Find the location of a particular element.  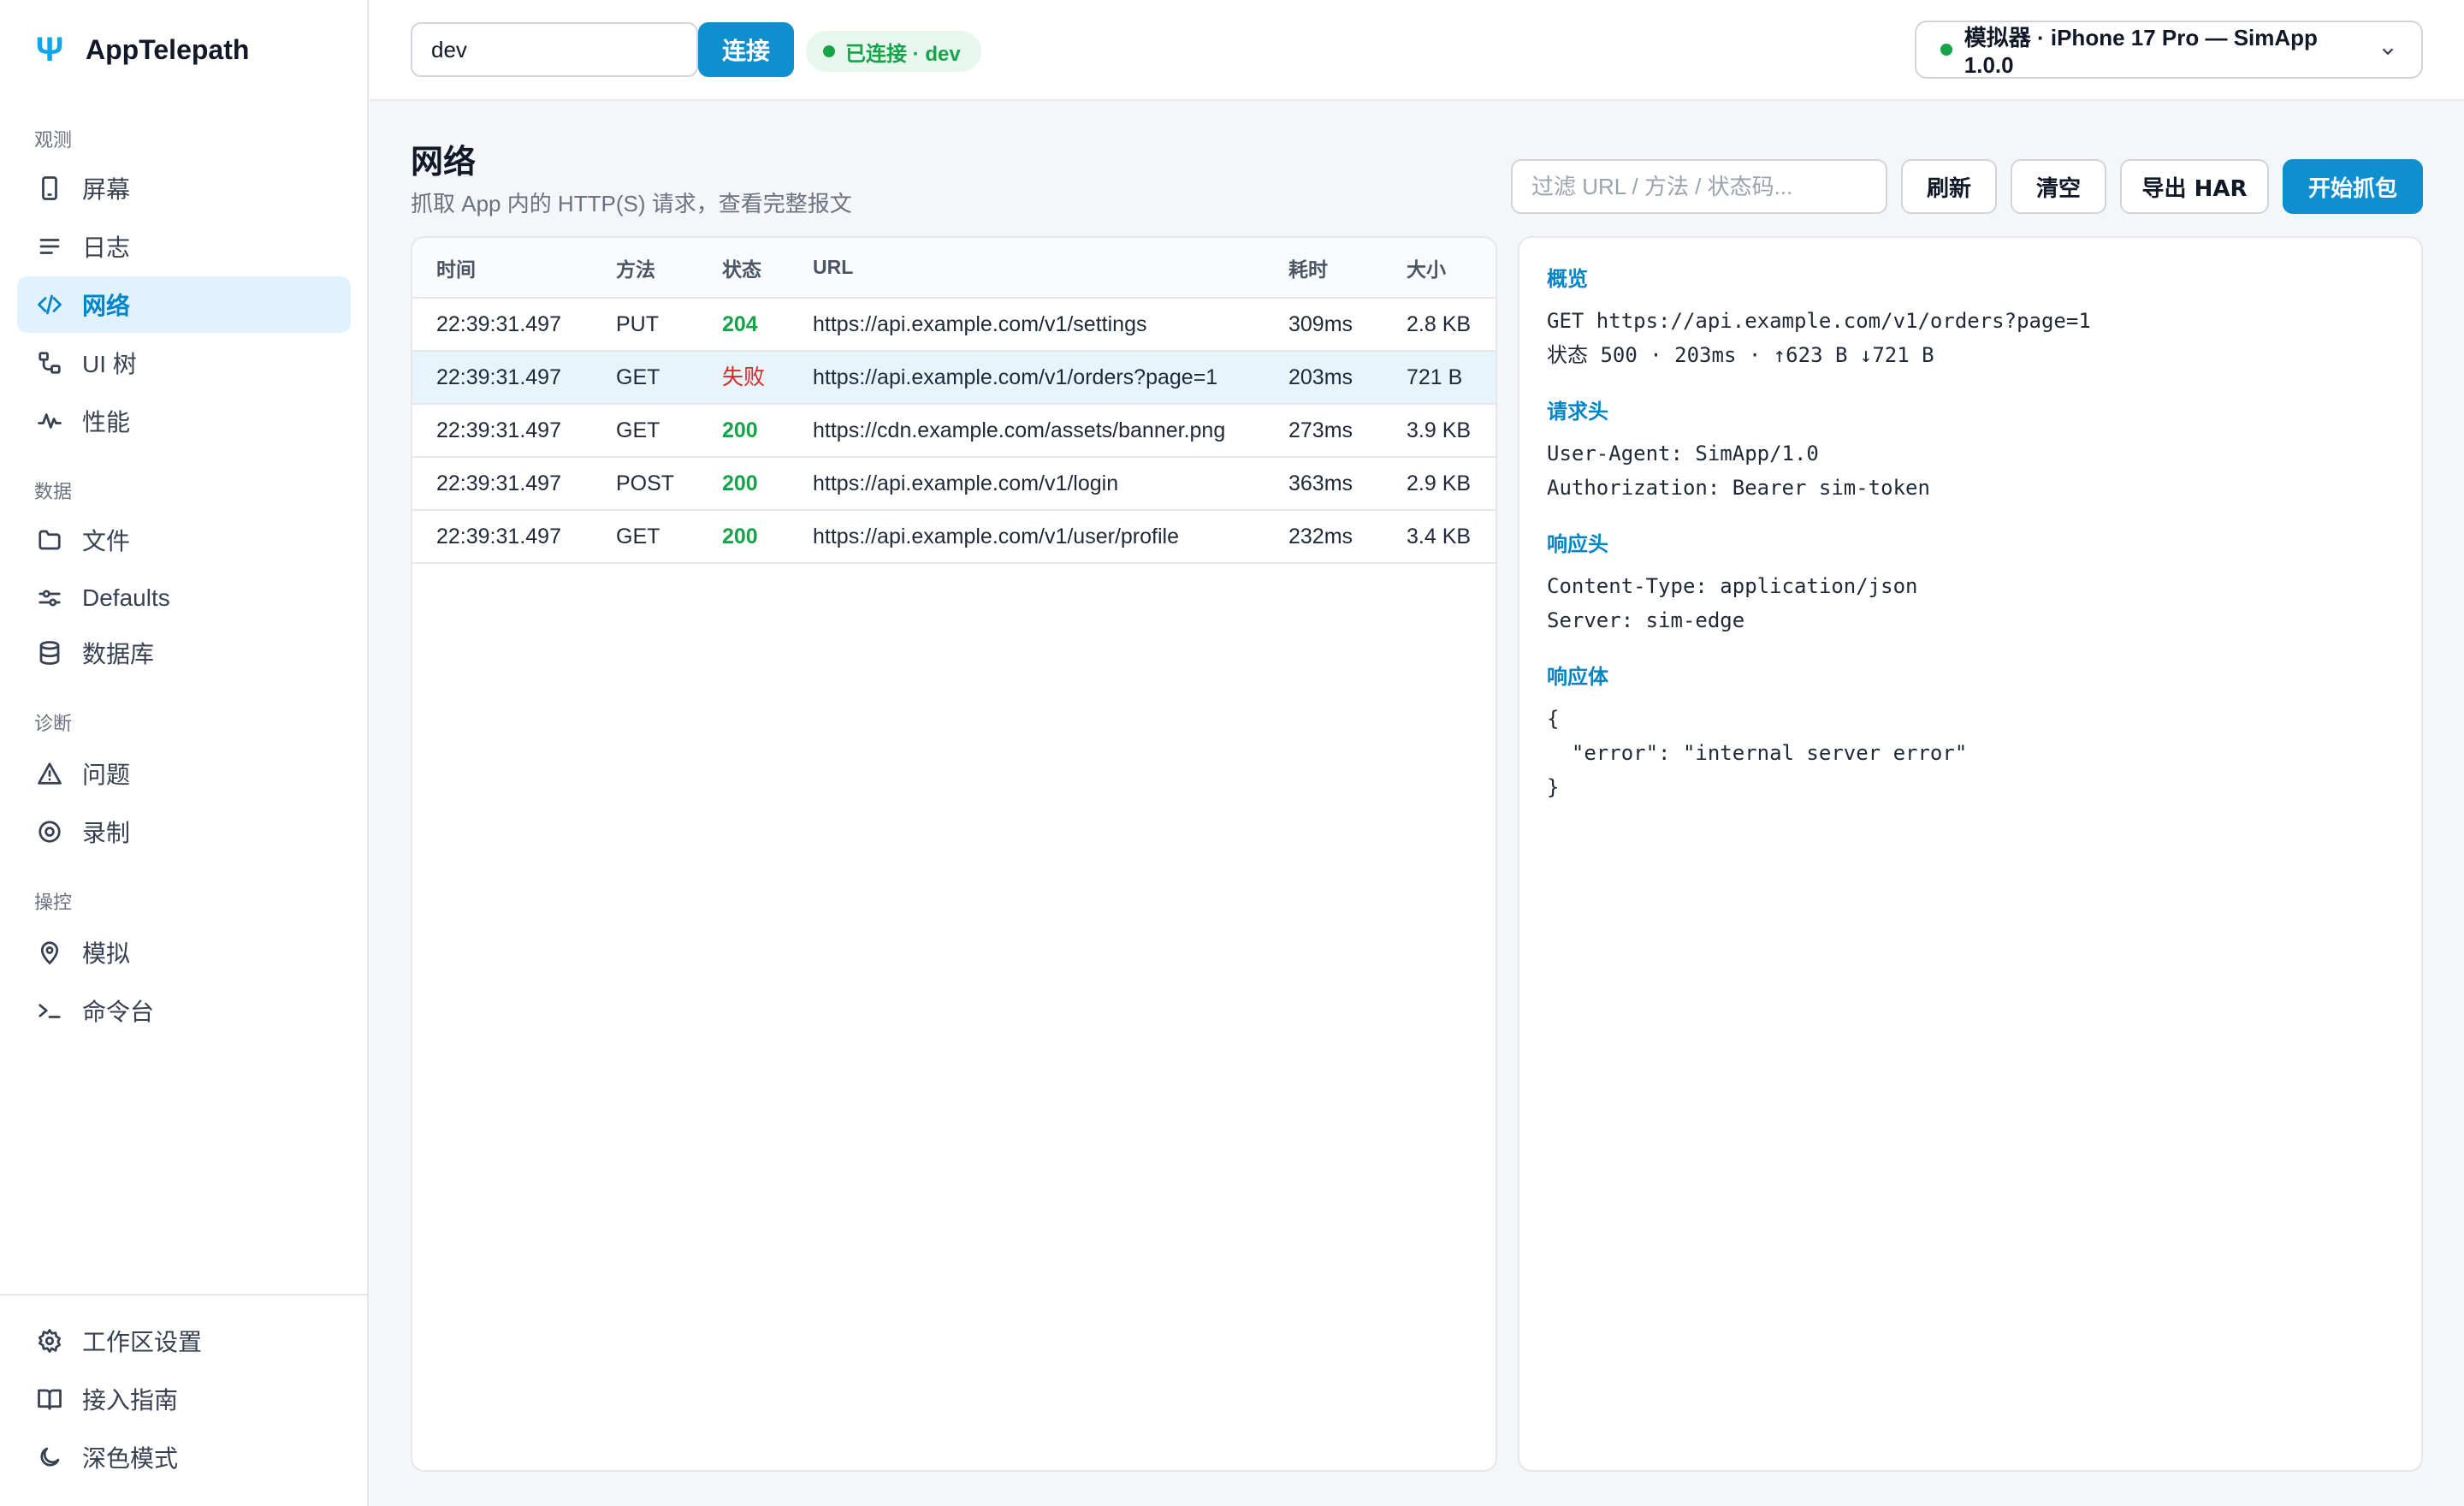

table-header-row: 时间 方法 状态 URL 耗时 大小 is located at coordinates (954, 268).